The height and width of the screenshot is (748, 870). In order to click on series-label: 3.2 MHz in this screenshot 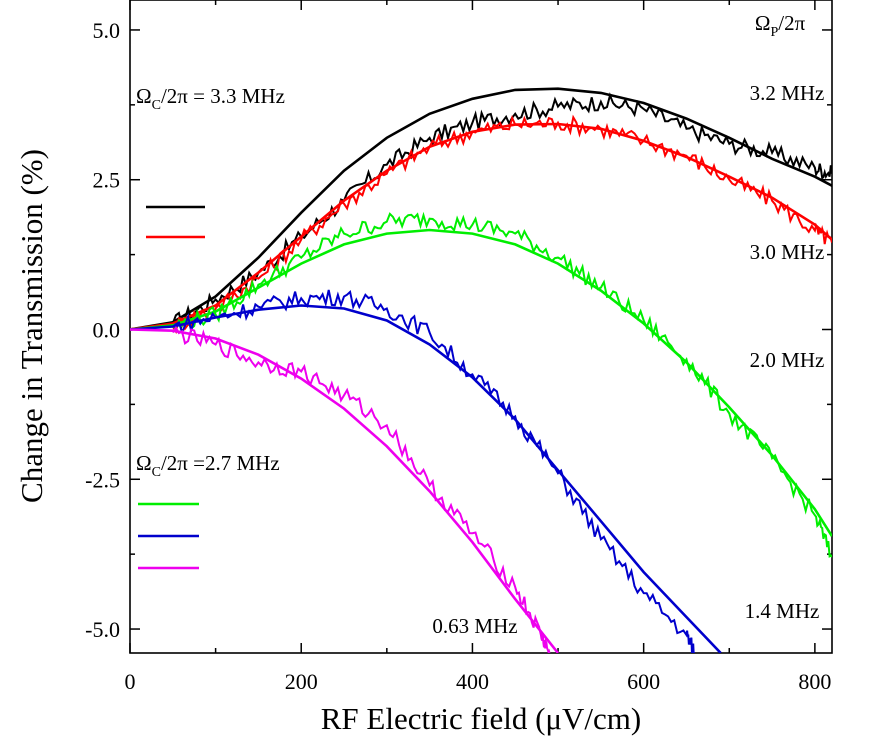, I will do `click(787, 93)`.